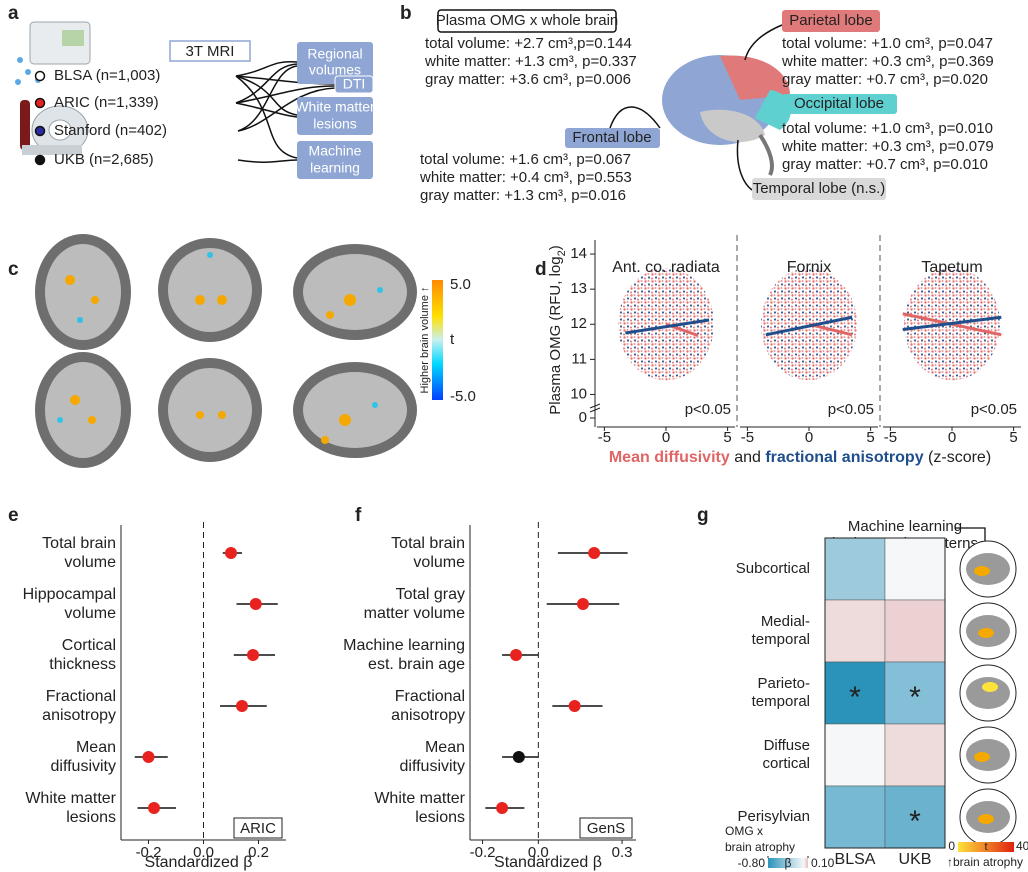 Image resolution: width=1028 pixels, height=872 pixels. What do you see at coordinates (432, 766) in the screenshot?
I see `row-label: diffusivity` at bounding box center [432, 766].